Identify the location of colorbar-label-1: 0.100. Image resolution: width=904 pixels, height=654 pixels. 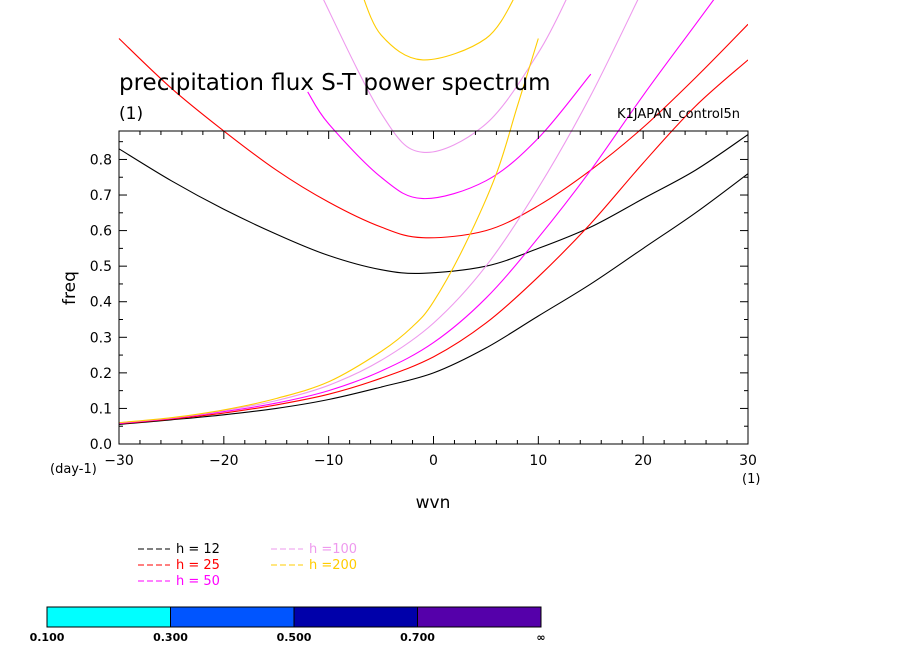
(47, 637).